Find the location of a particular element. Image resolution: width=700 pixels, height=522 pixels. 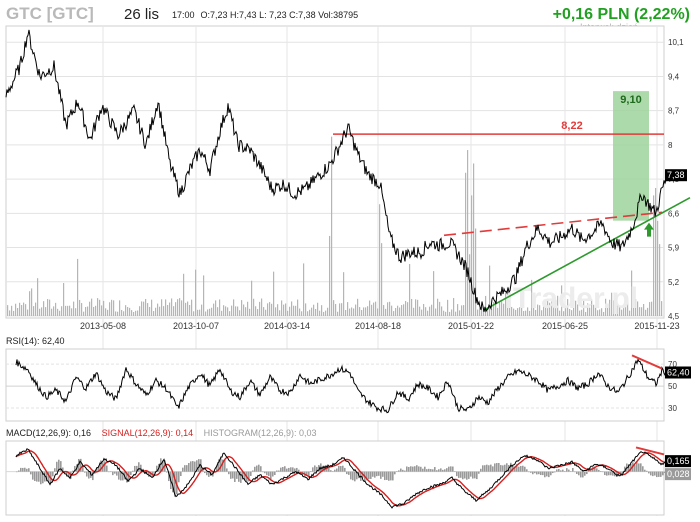

price-x-tick: 2015-06-25 is located at coordinates (565, 326).